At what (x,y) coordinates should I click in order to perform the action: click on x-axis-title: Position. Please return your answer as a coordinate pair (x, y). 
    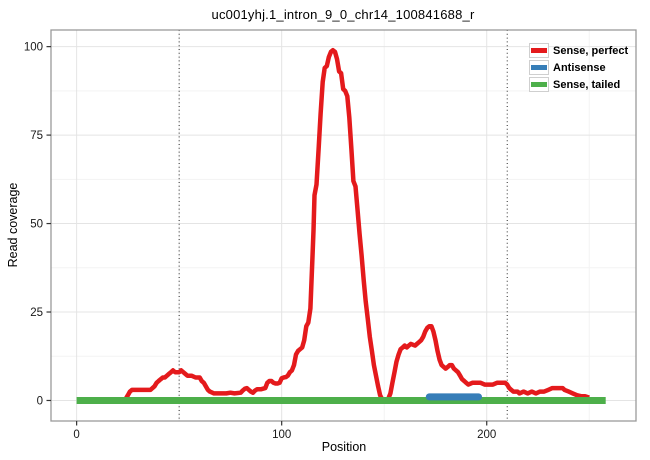
    Looking at the image, I should click on (344, 447).